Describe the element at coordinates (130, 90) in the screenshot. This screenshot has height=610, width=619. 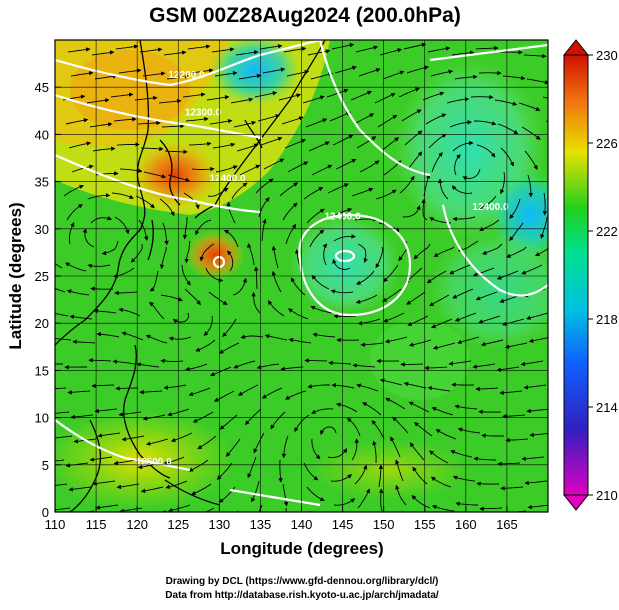
I see `field-warm-north` at that location.